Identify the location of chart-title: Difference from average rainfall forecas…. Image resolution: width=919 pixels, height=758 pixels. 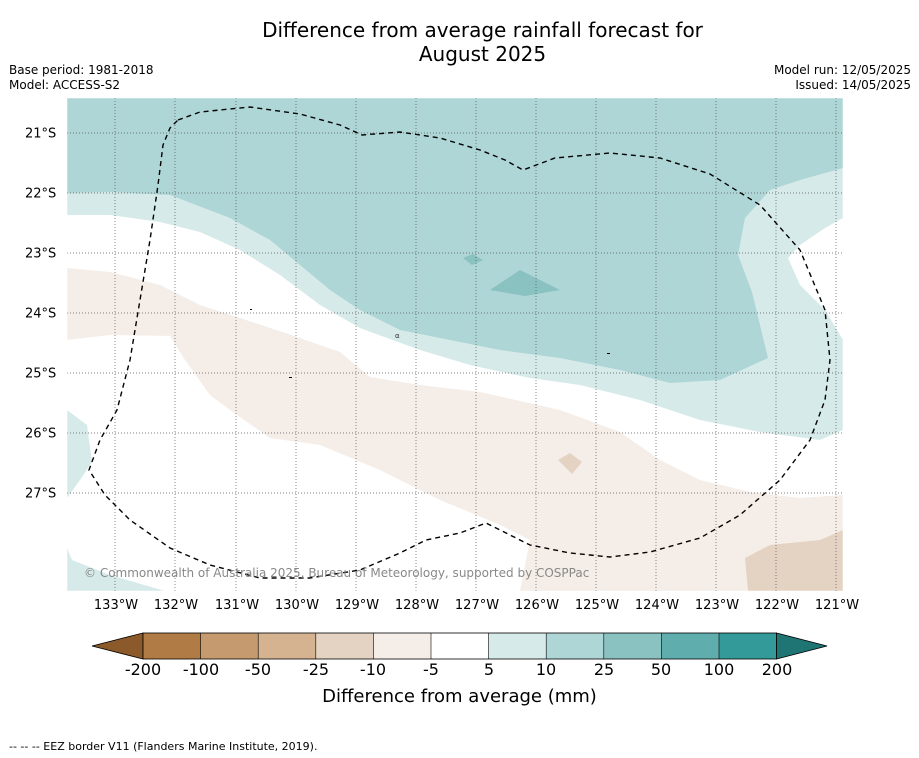
(459, 42).